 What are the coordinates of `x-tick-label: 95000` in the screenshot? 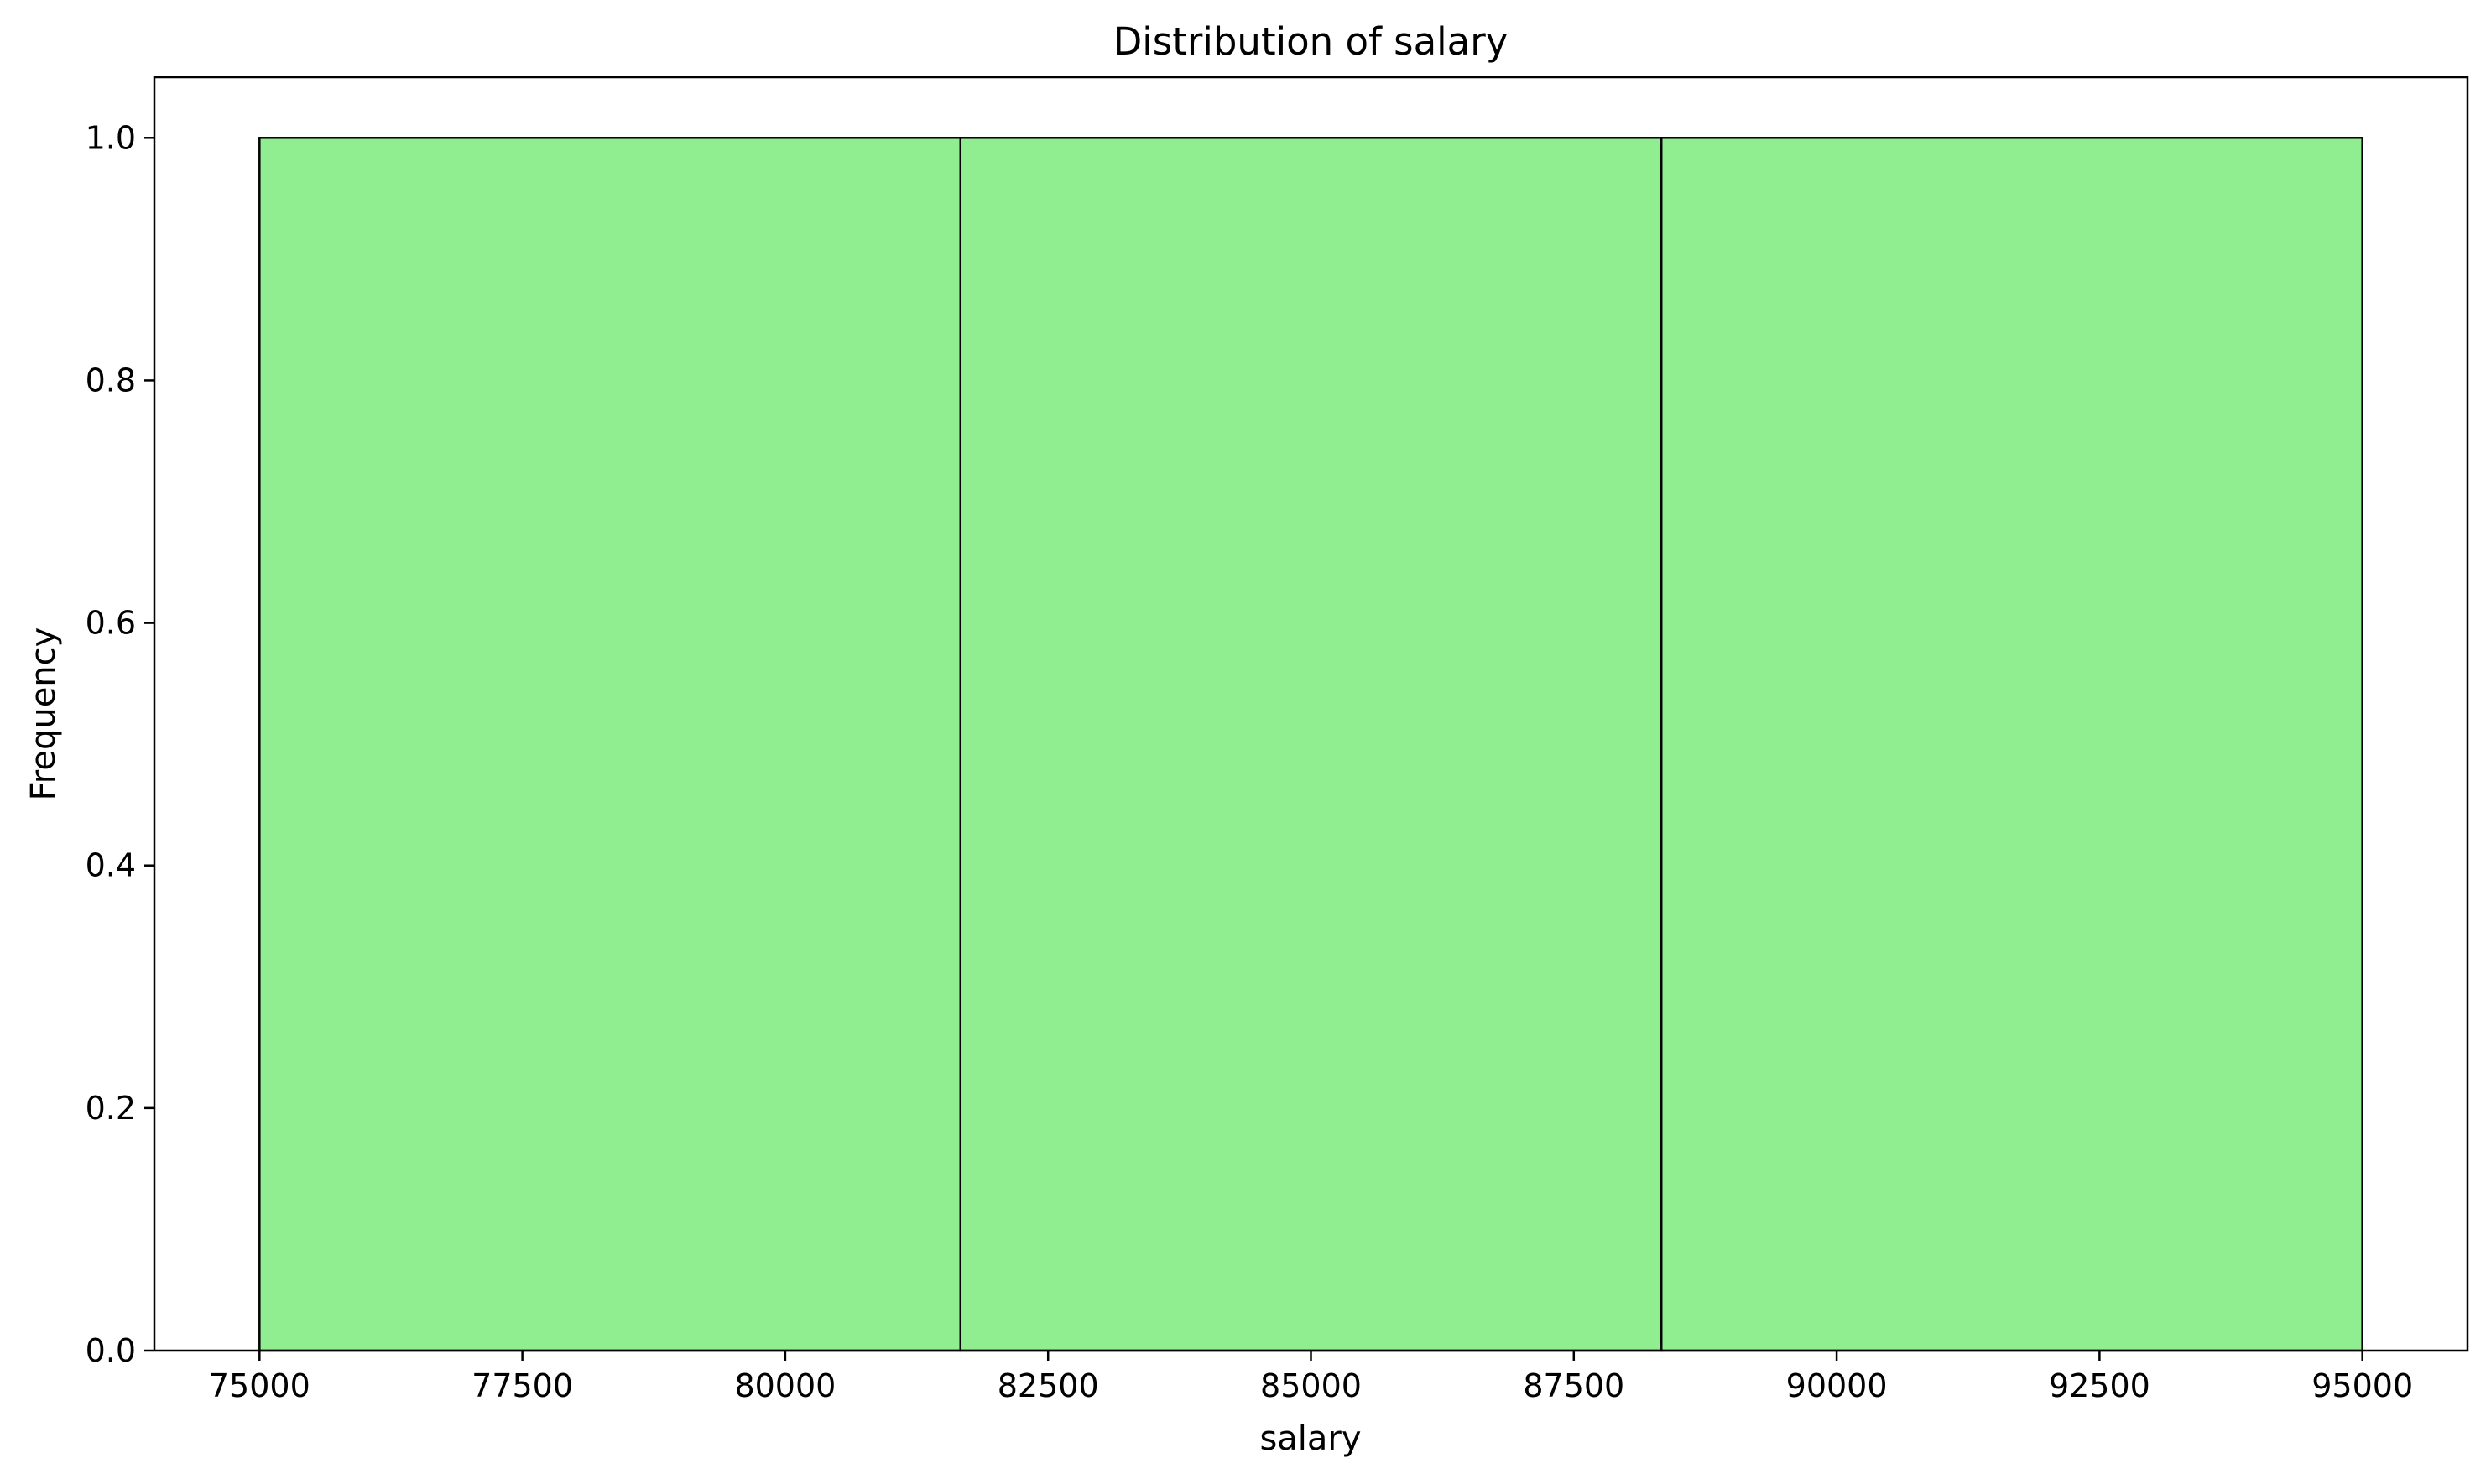 It's located at (2362, 1385).